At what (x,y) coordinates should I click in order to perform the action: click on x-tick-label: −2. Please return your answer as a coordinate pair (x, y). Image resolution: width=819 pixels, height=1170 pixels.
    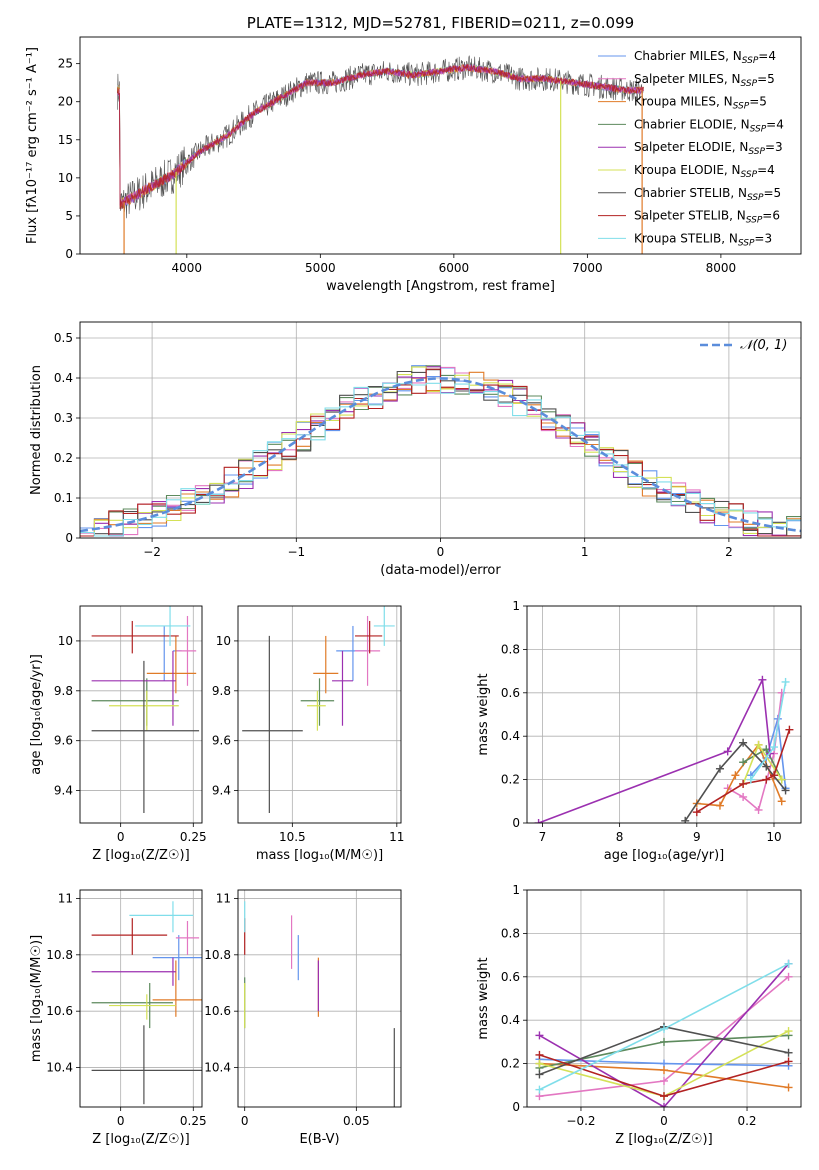
    Looking at the image, I should click on (152, 552).